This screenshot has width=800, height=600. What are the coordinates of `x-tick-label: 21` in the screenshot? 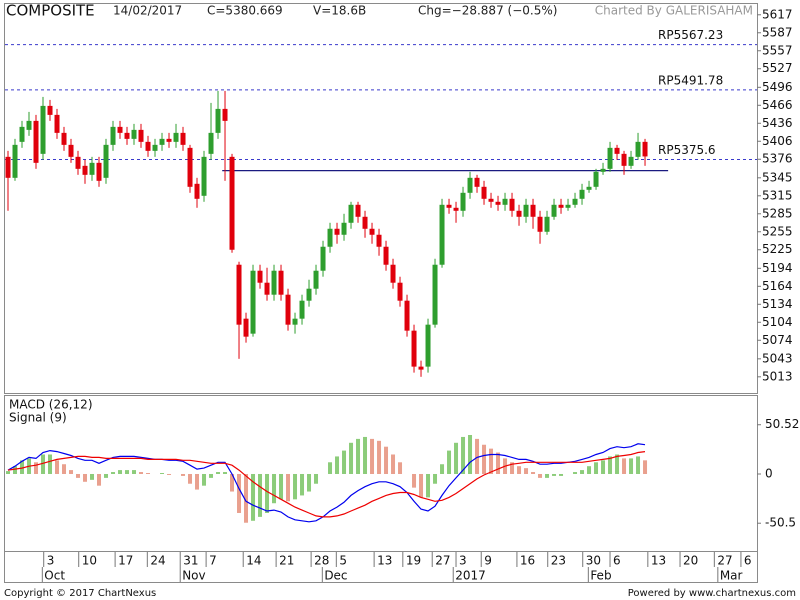 It's located at (286, 561).